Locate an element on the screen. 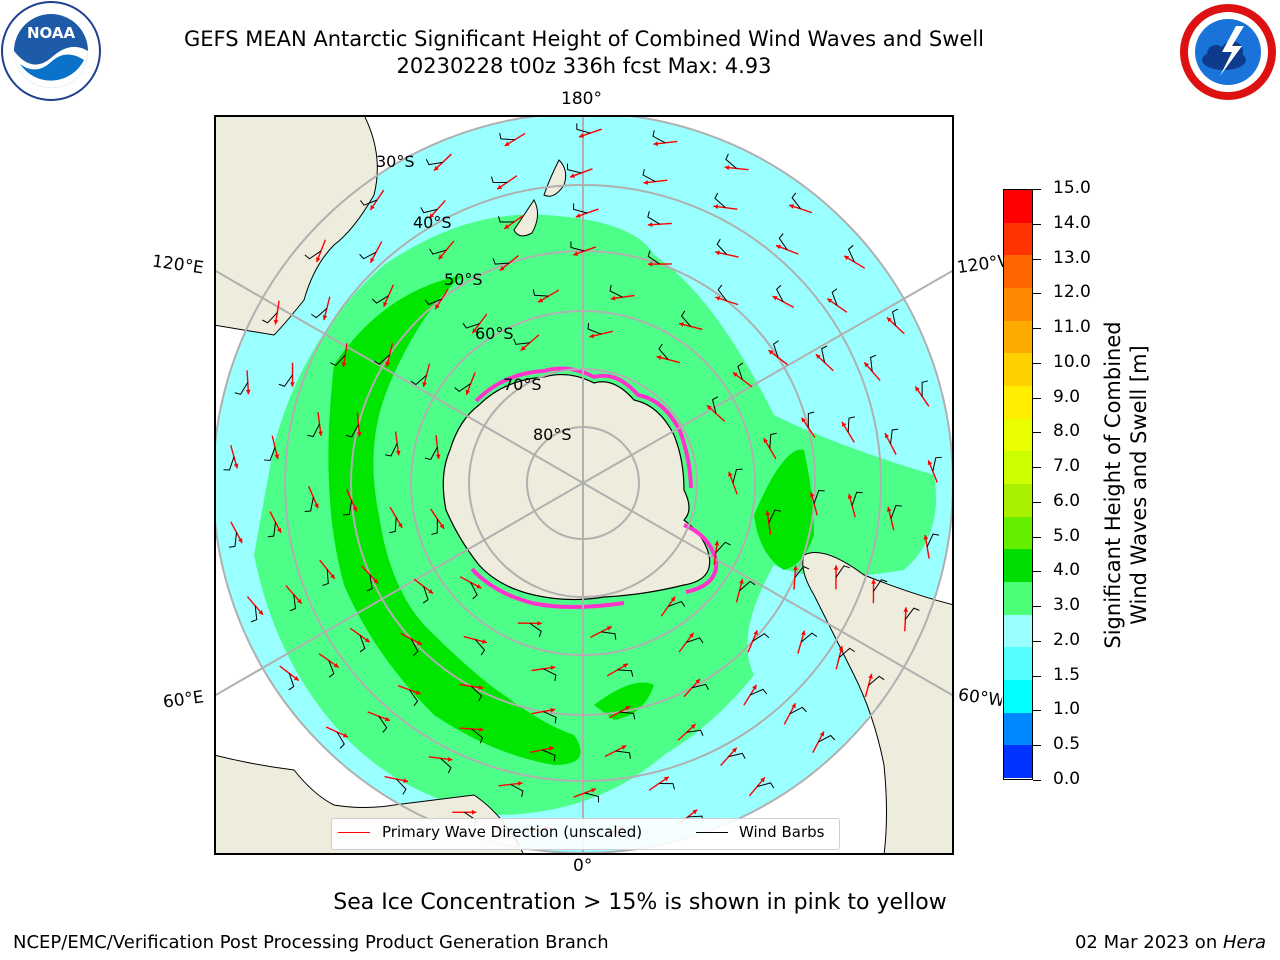 The height and width of the screenshot is (960, 1280). colorbar-tick-label: 12.0 is located at coordinates (1072, 292).